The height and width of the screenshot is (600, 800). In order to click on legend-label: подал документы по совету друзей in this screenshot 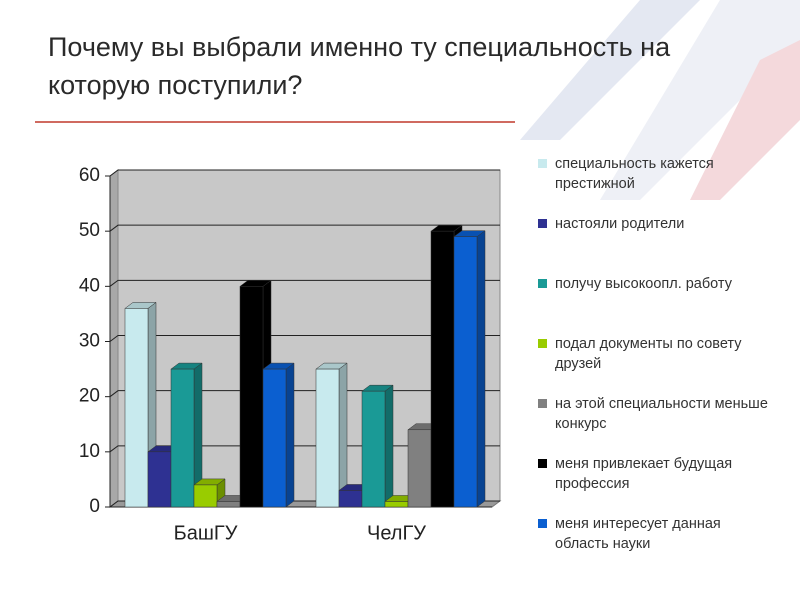, I will do `click(648, 354)`.